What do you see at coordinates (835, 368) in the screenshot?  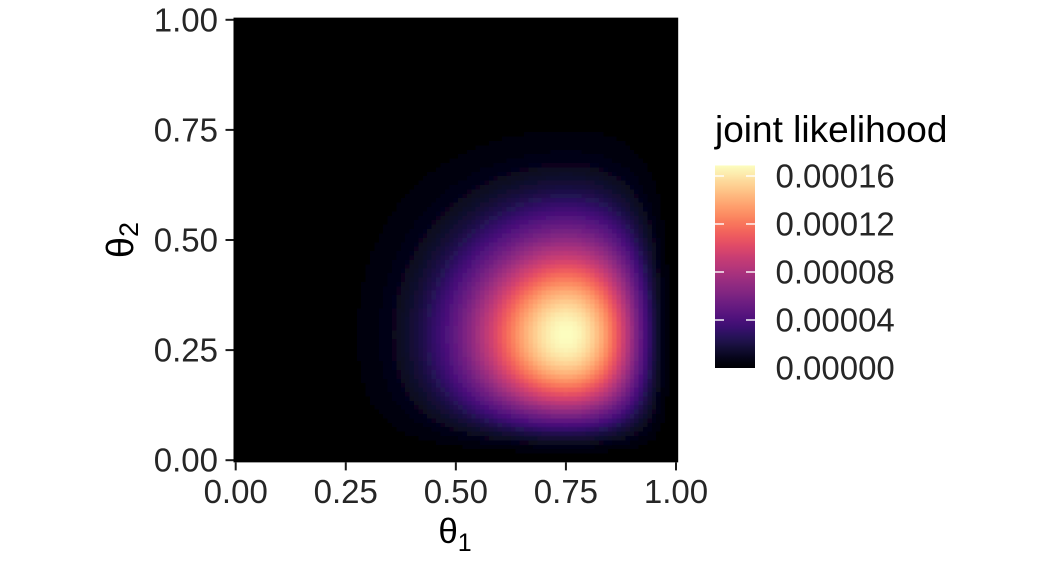 I see `svg-text: 0.00000` at bounding box center [835, 368].